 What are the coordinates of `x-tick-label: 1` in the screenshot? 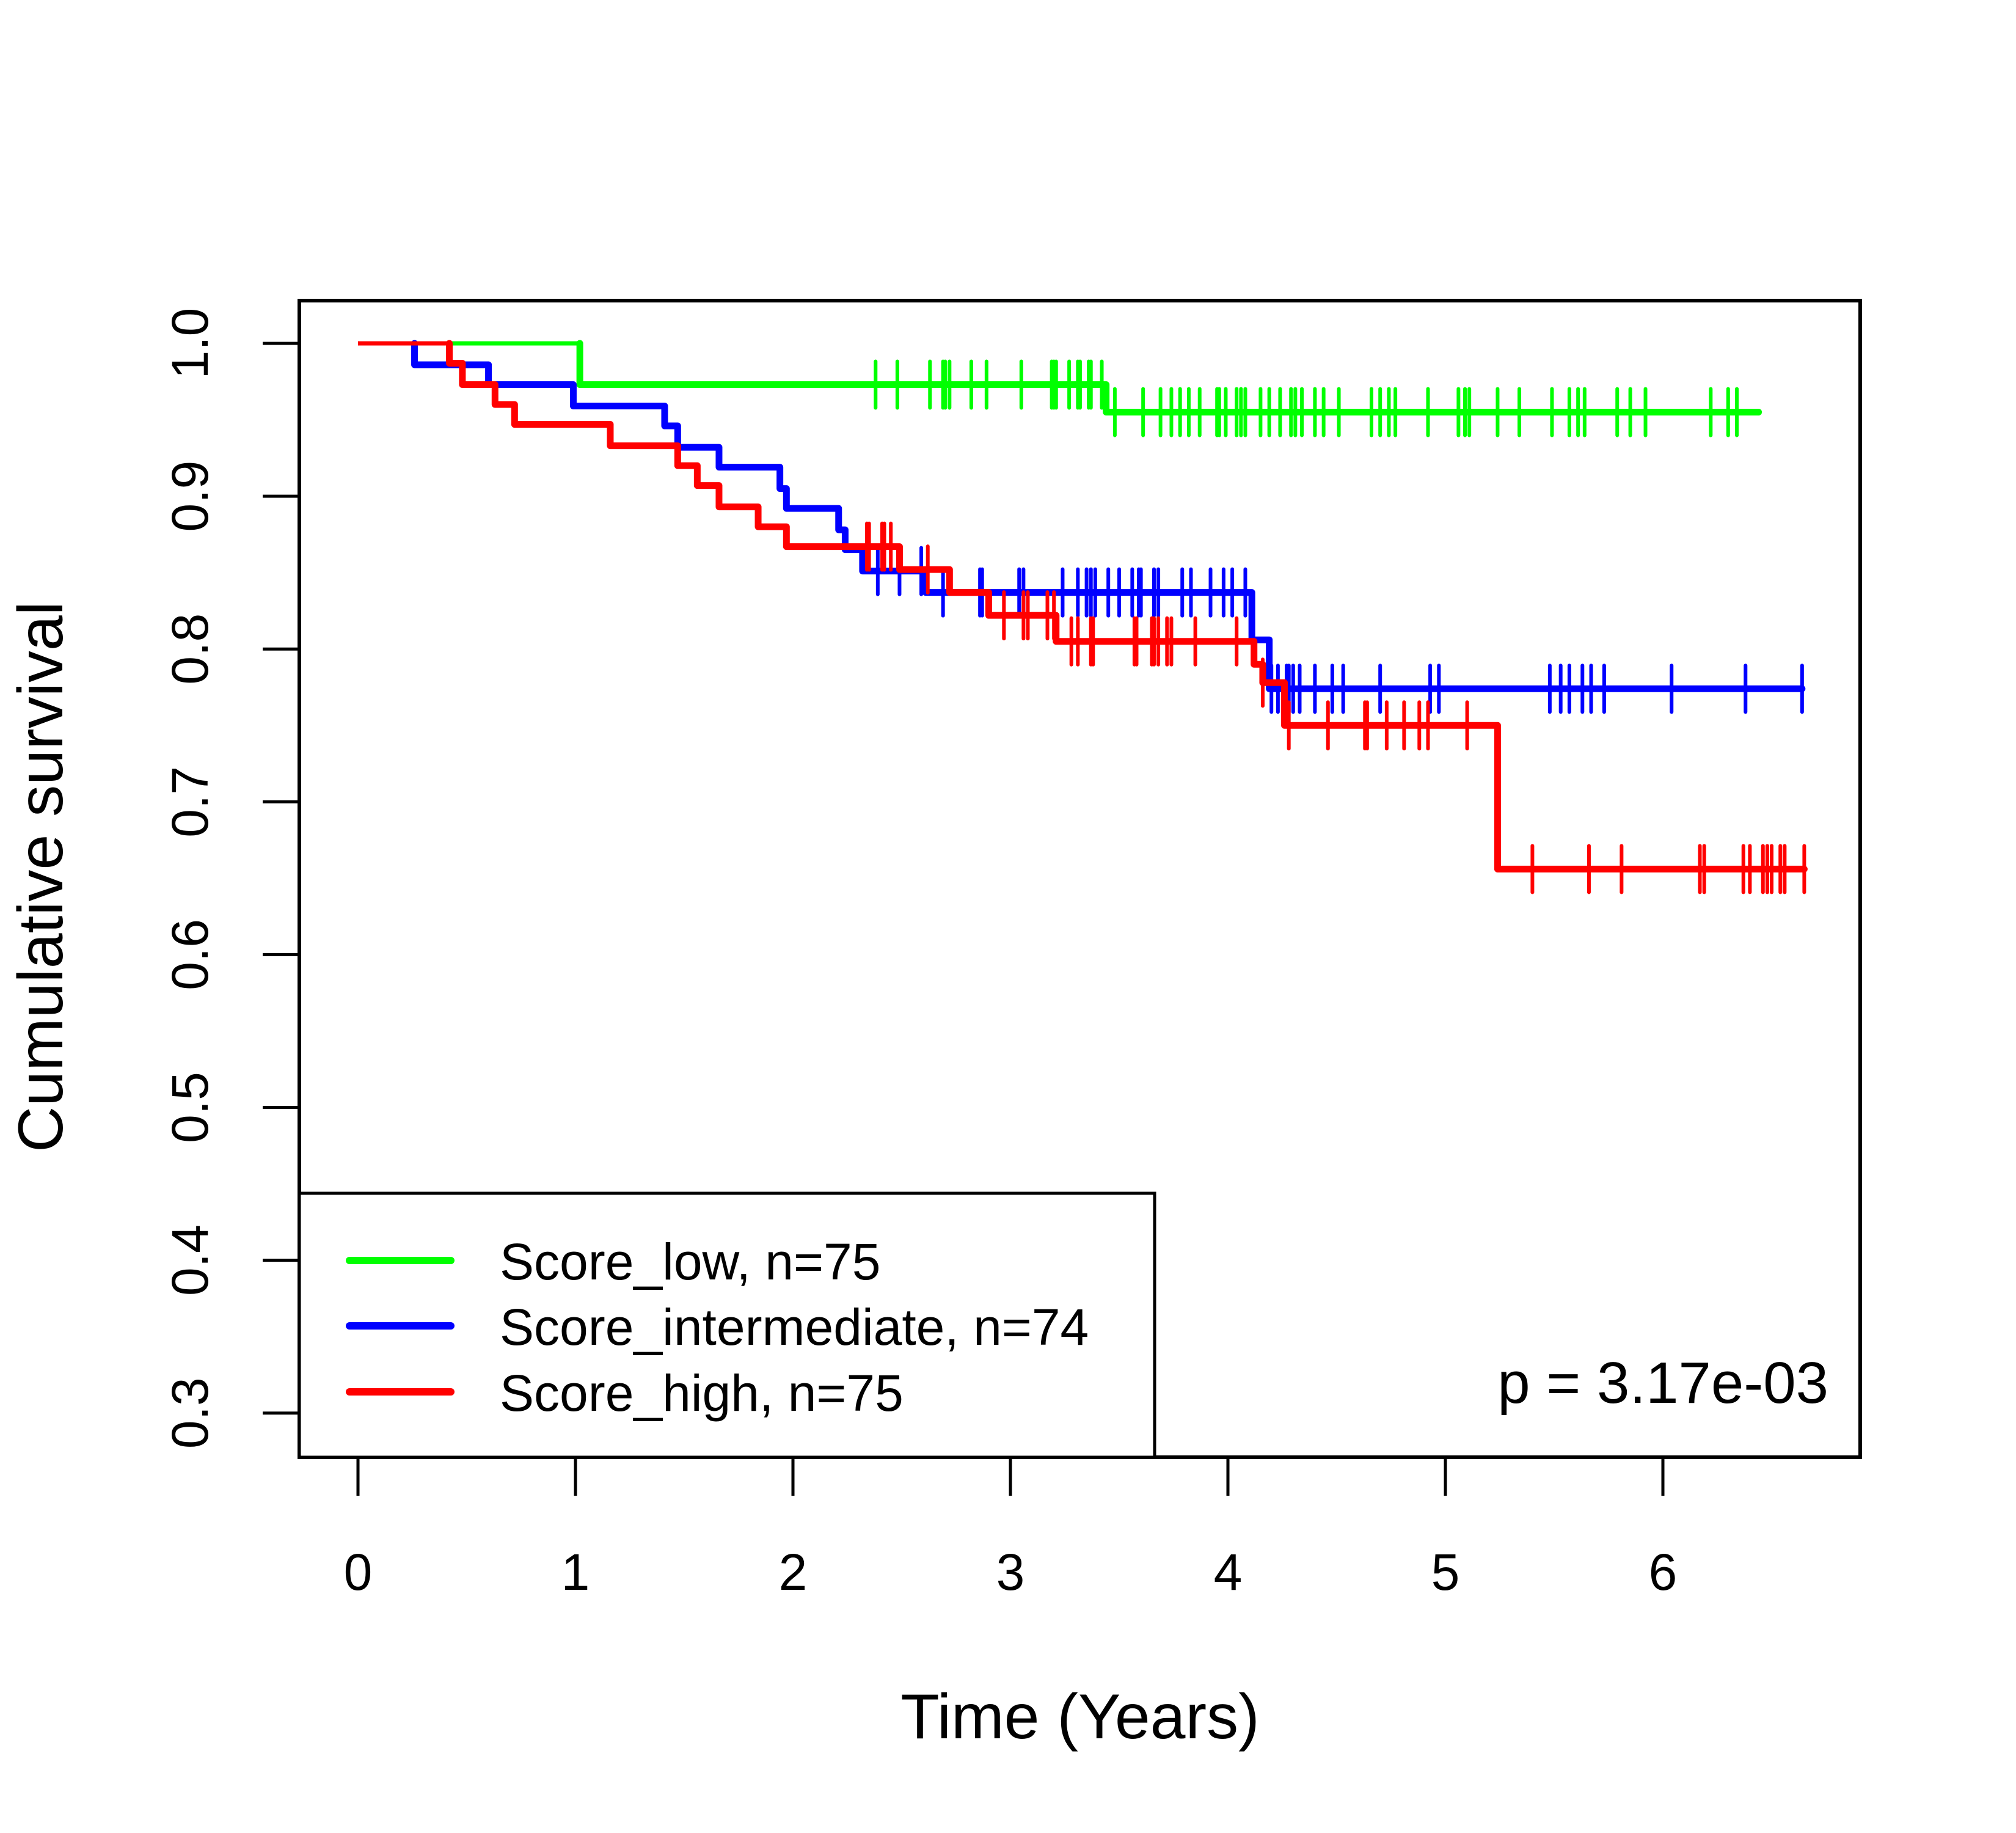 It's located at (575, 1572).